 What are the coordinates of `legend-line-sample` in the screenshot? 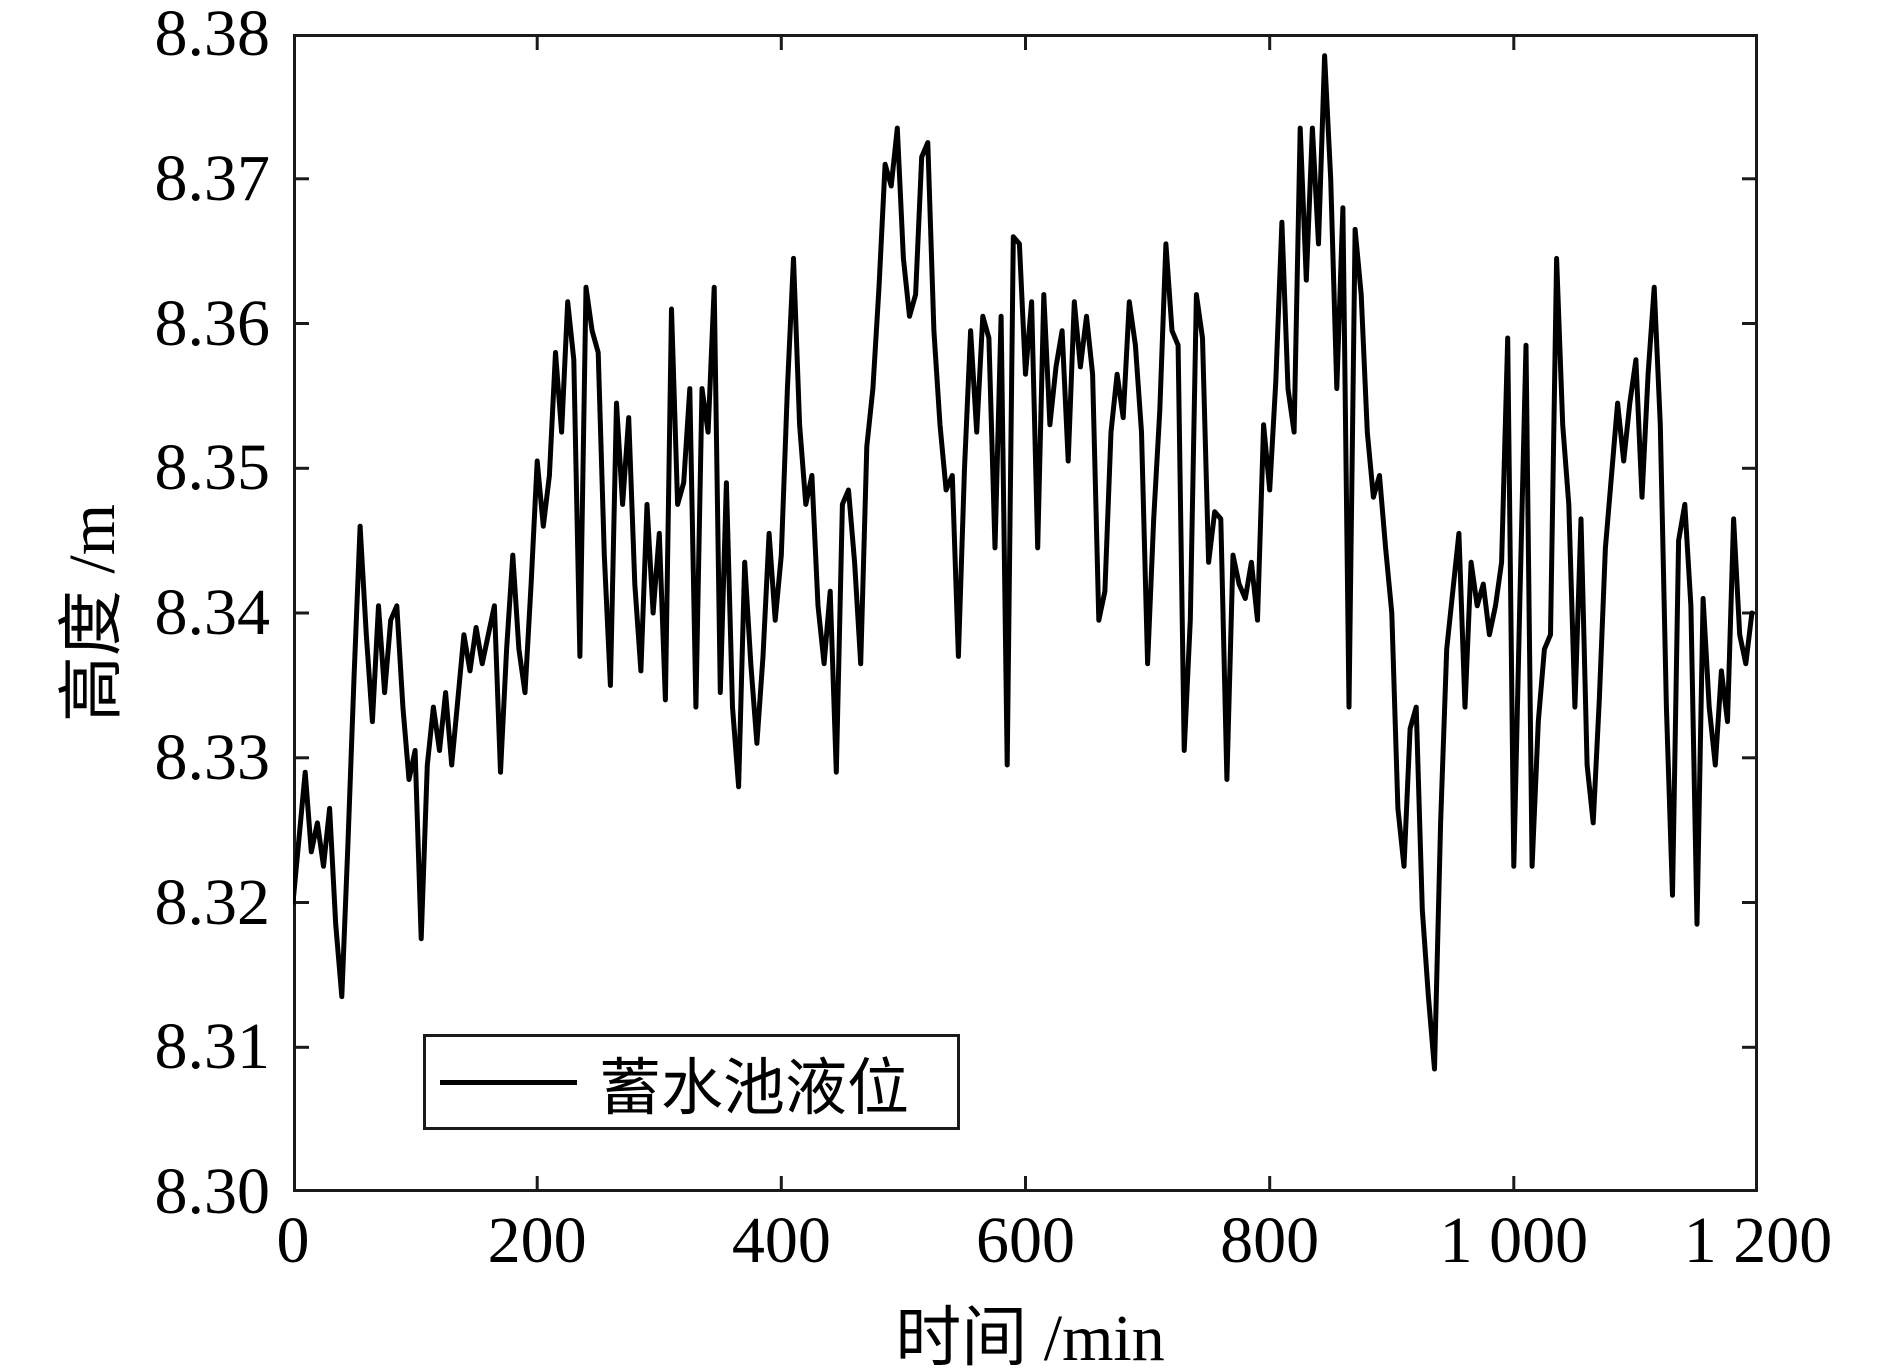 It's located at (508, 1082).